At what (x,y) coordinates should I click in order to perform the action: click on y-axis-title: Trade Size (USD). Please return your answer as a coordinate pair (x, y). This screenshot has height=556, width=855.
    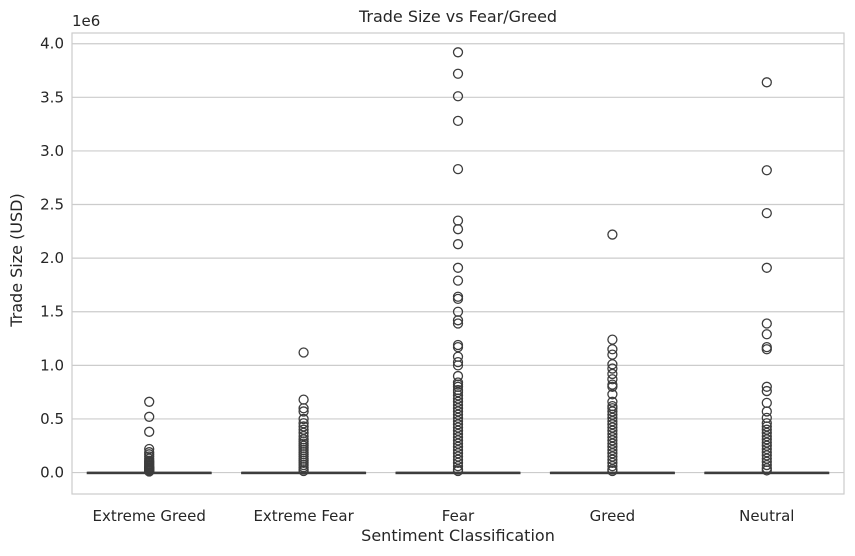
    Looking at the image, I should click on (16, 260).